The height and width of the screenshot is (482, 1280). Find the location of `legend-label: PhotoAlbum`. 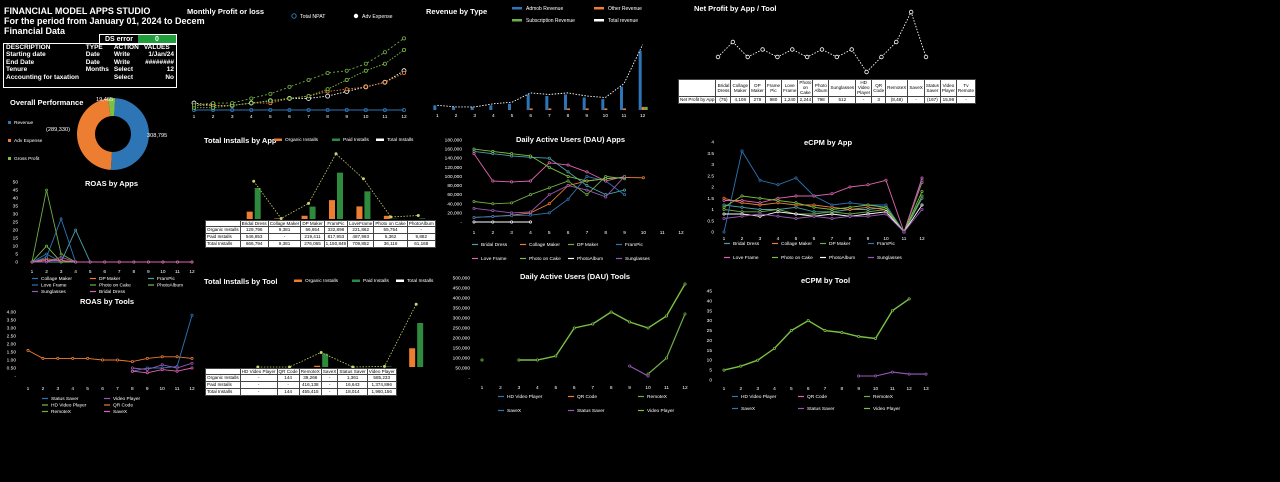

legend-label: PhotoAlbum is located at coordinates (842, 258).